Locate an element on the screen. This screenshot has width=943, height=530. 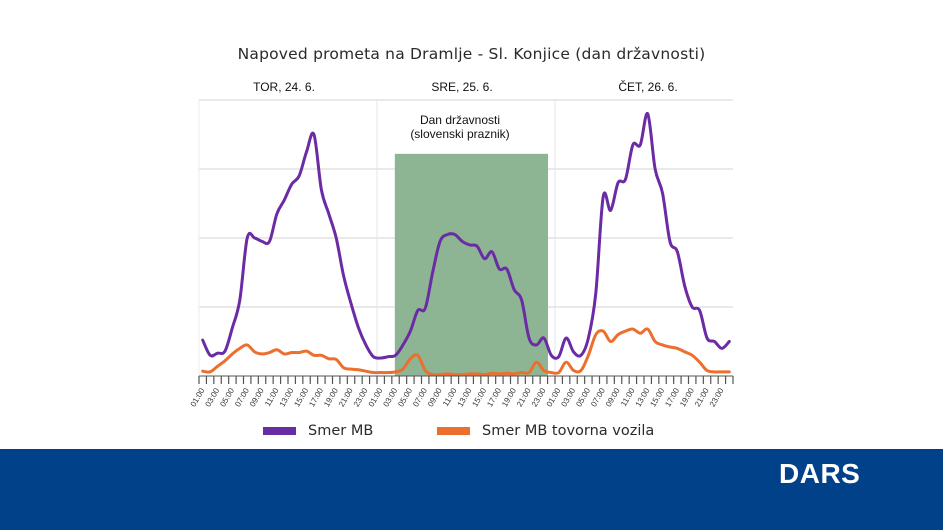
legend-swatch-purple is located at coordinates (279, 431).